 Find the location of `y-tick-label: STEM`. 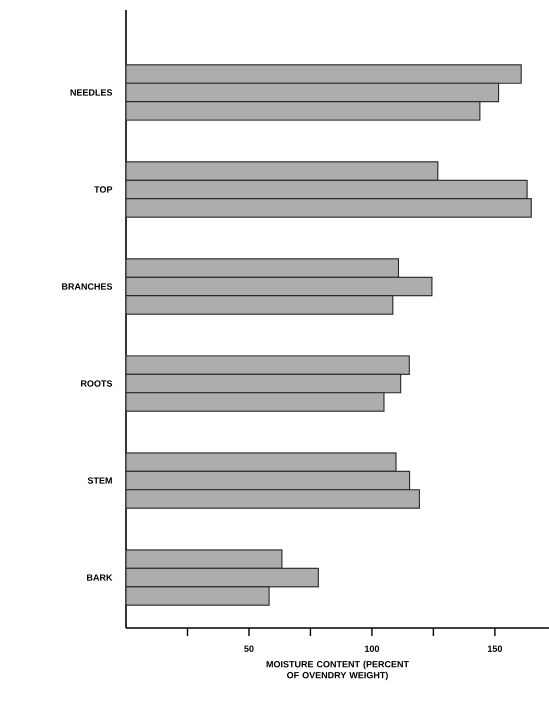

y-tick-label: STEM is located at coordinates (100, 480).